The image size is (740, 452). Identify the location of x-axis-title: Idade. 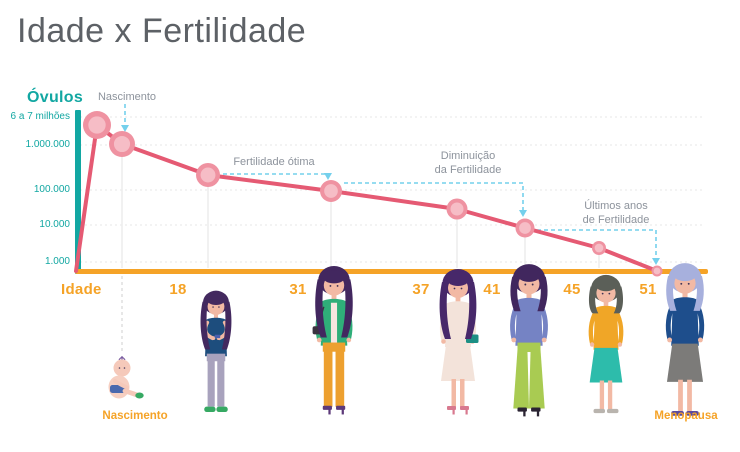
(81, 289).